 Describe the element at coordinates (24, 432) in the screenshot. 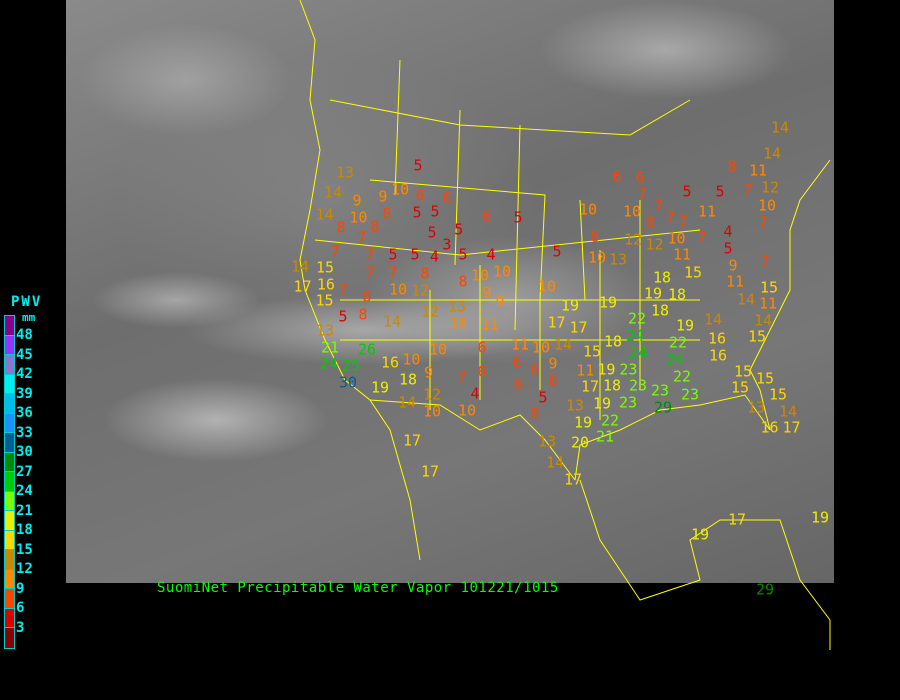

I see `legend-tick-label: 33` at that location.